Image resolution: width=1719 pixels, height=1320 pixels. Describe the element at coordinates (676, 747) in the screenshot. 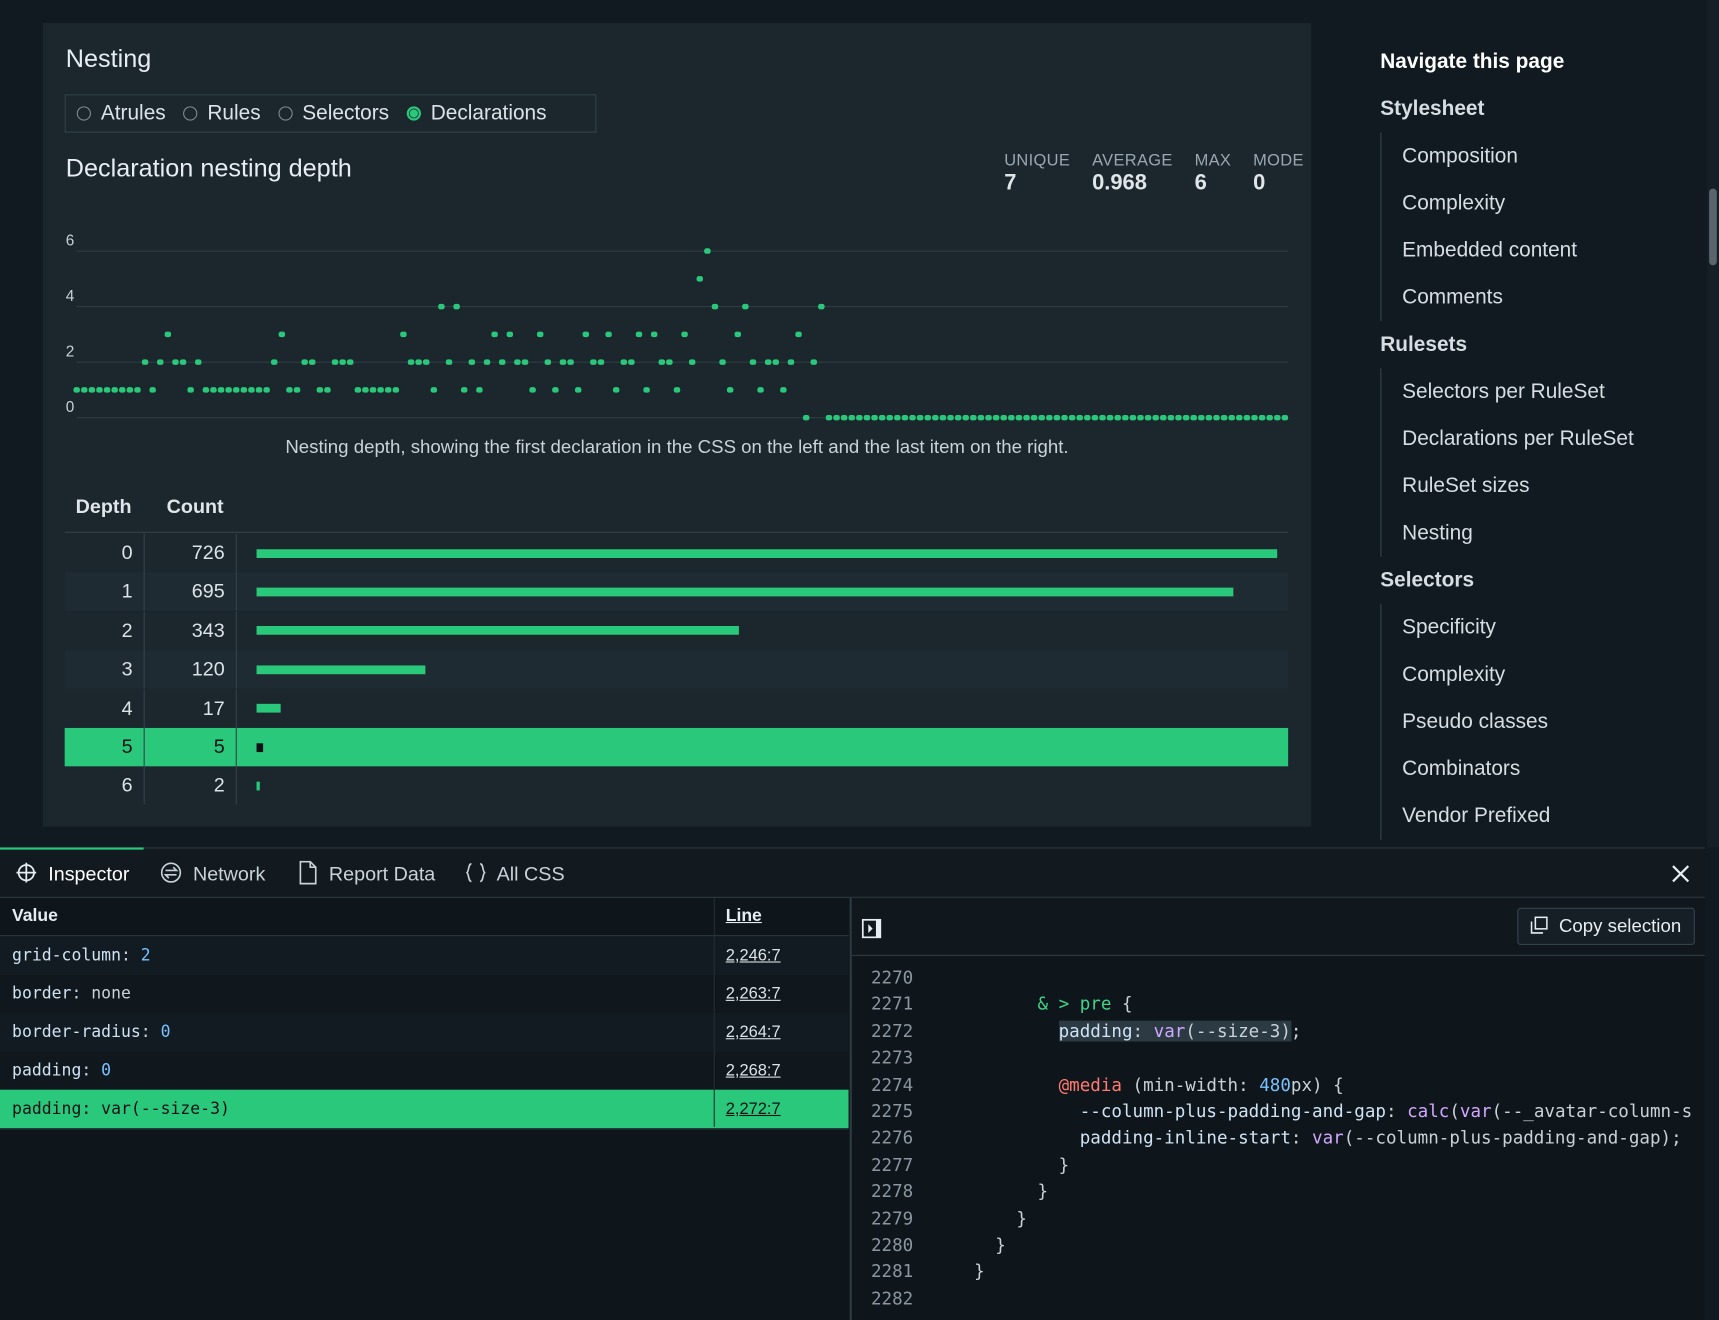

I see `table-row: 55` at that location.